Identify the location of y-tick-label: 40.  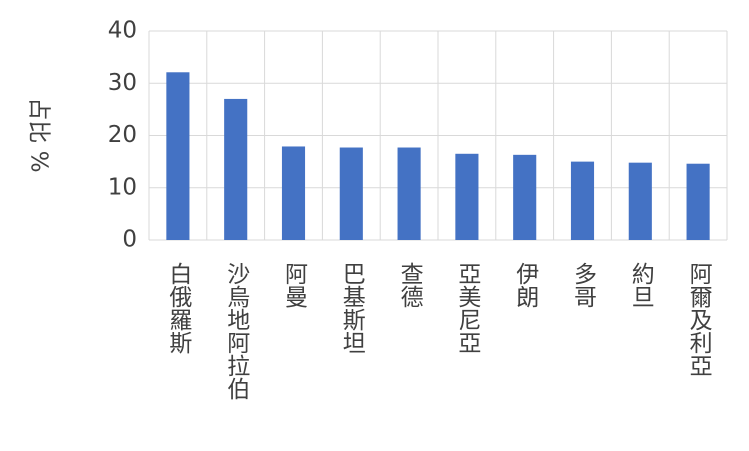
(122, 31).